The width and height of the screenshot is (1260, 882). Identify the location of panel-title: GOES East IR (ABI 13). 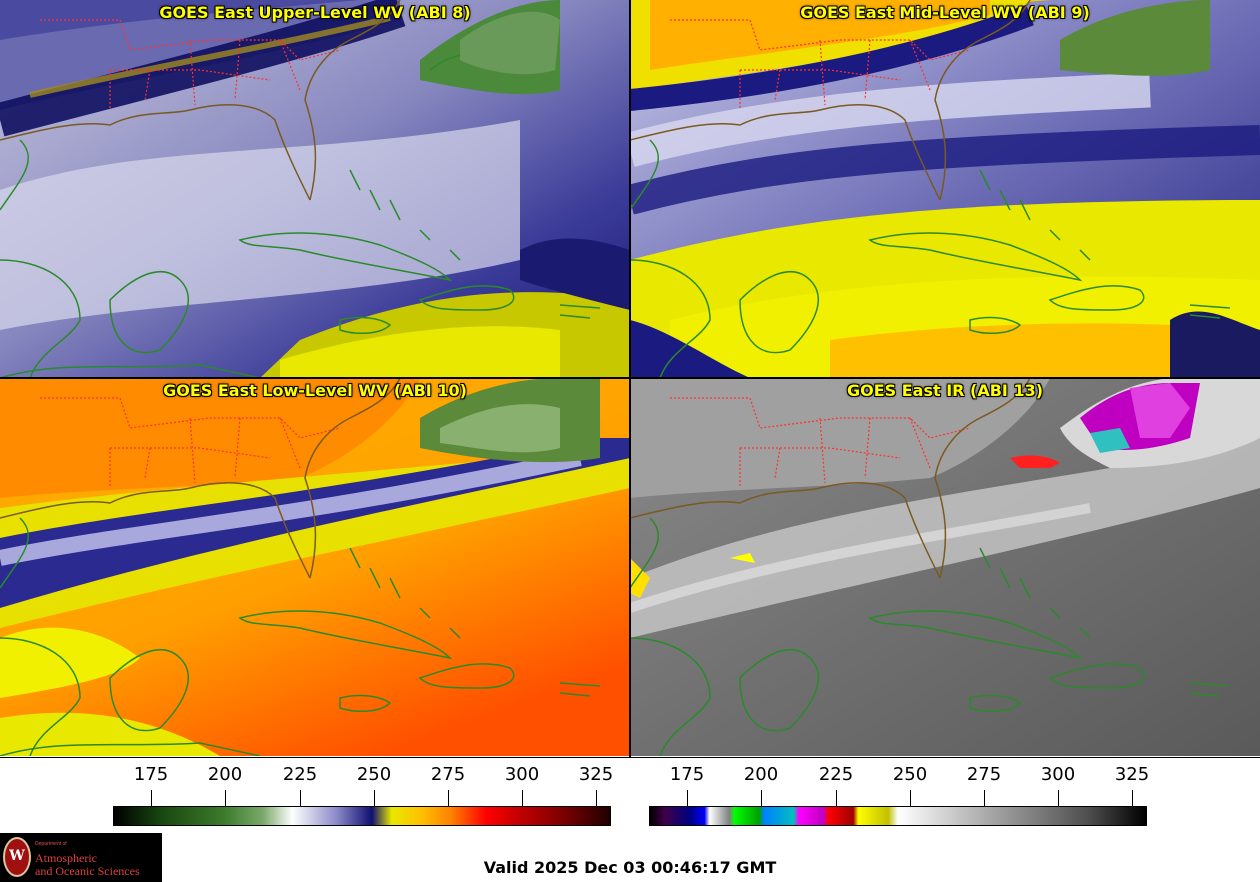
(945, 390).